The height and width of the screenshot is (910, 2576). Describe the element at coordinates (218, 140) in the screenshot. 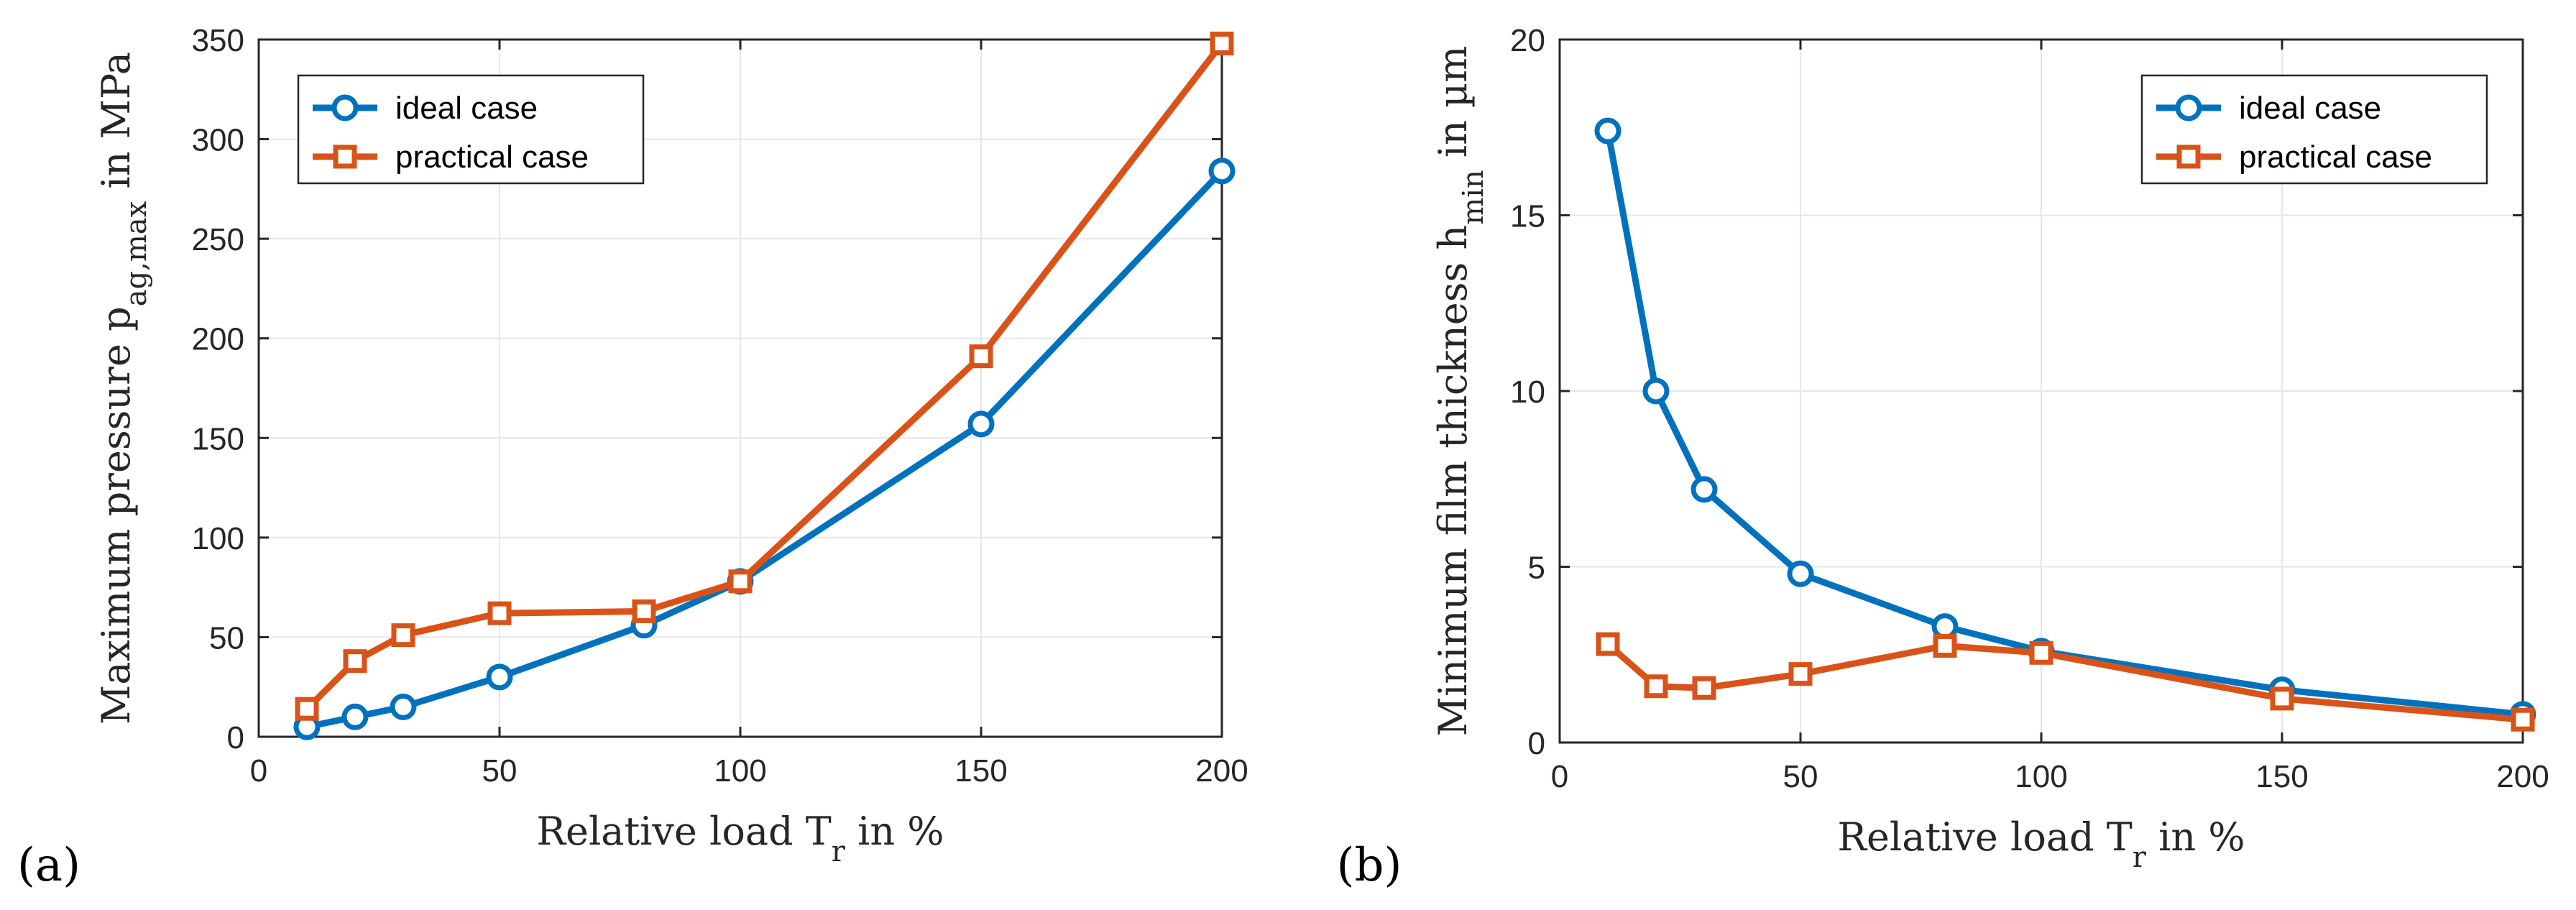

I see `y-tick-label: 300` at that location.